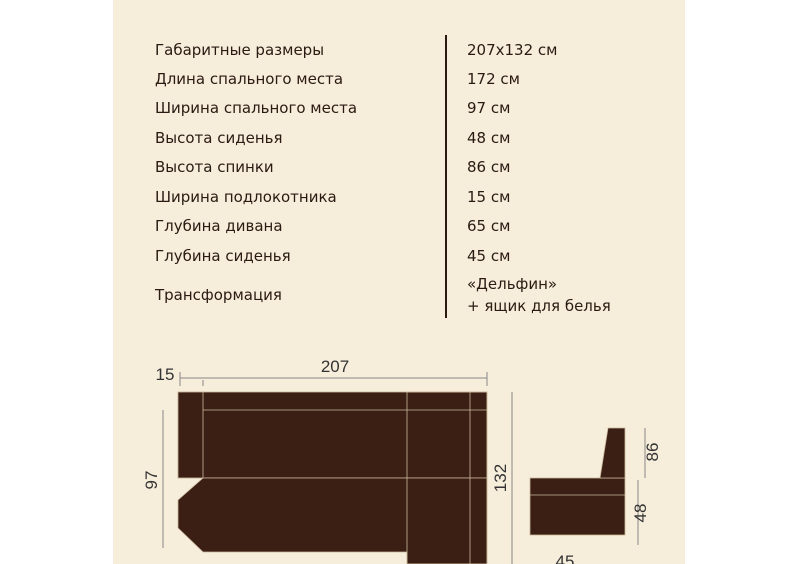 The height and width of the screenshot is (564, 800). Describe the element at coordinates (165, 374) in the screenshot. I see `dim-label: 15` at that location.